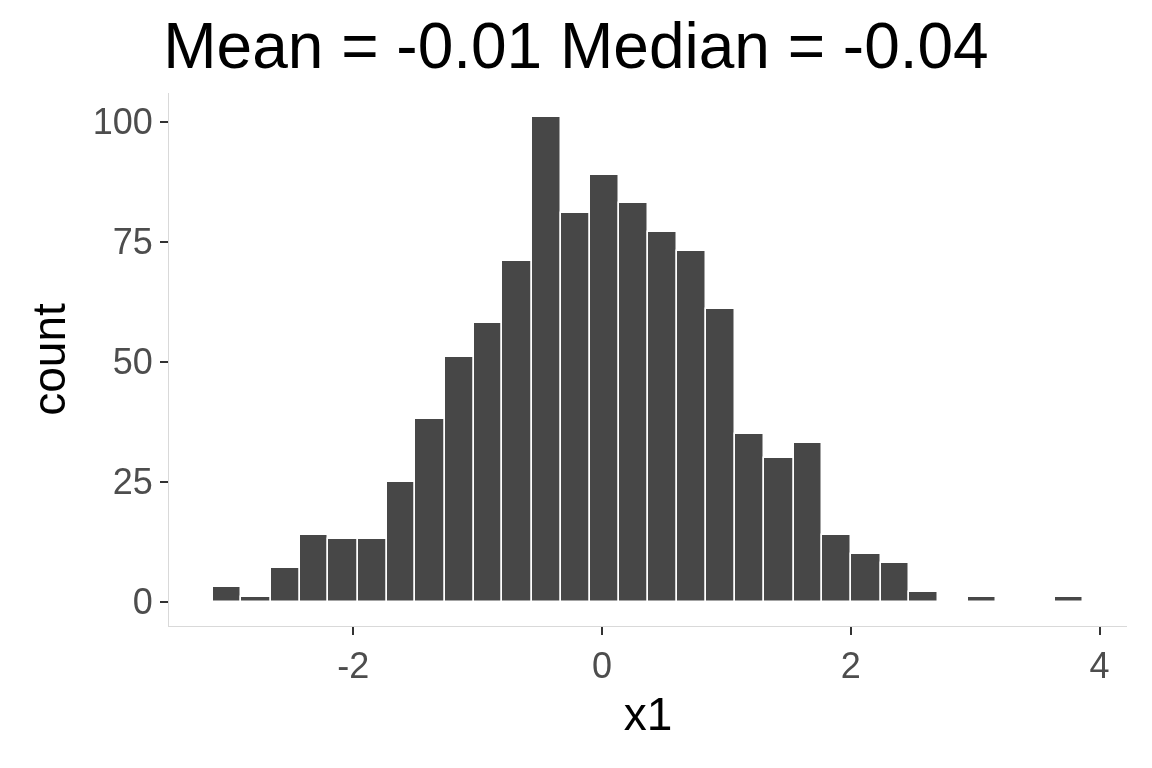  I want to click on y-axis-title: count, so click(49, 359).